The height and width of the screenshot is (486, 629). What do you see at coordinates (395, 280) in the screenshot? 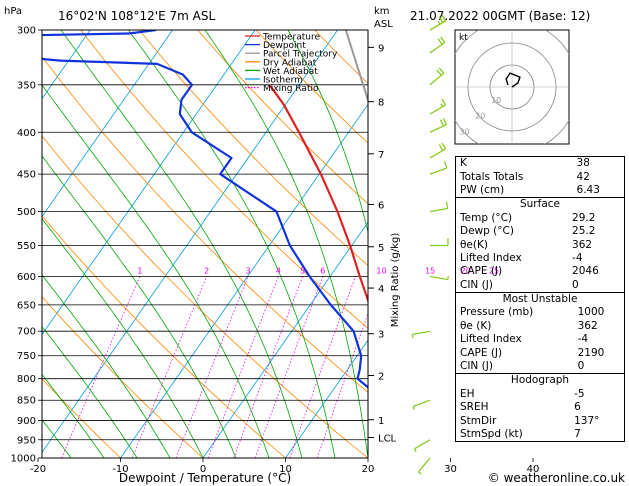
I see `mixing-ratio-axis-title: Mixing Ratio (g/kg)` at bounding box center [395, 280].